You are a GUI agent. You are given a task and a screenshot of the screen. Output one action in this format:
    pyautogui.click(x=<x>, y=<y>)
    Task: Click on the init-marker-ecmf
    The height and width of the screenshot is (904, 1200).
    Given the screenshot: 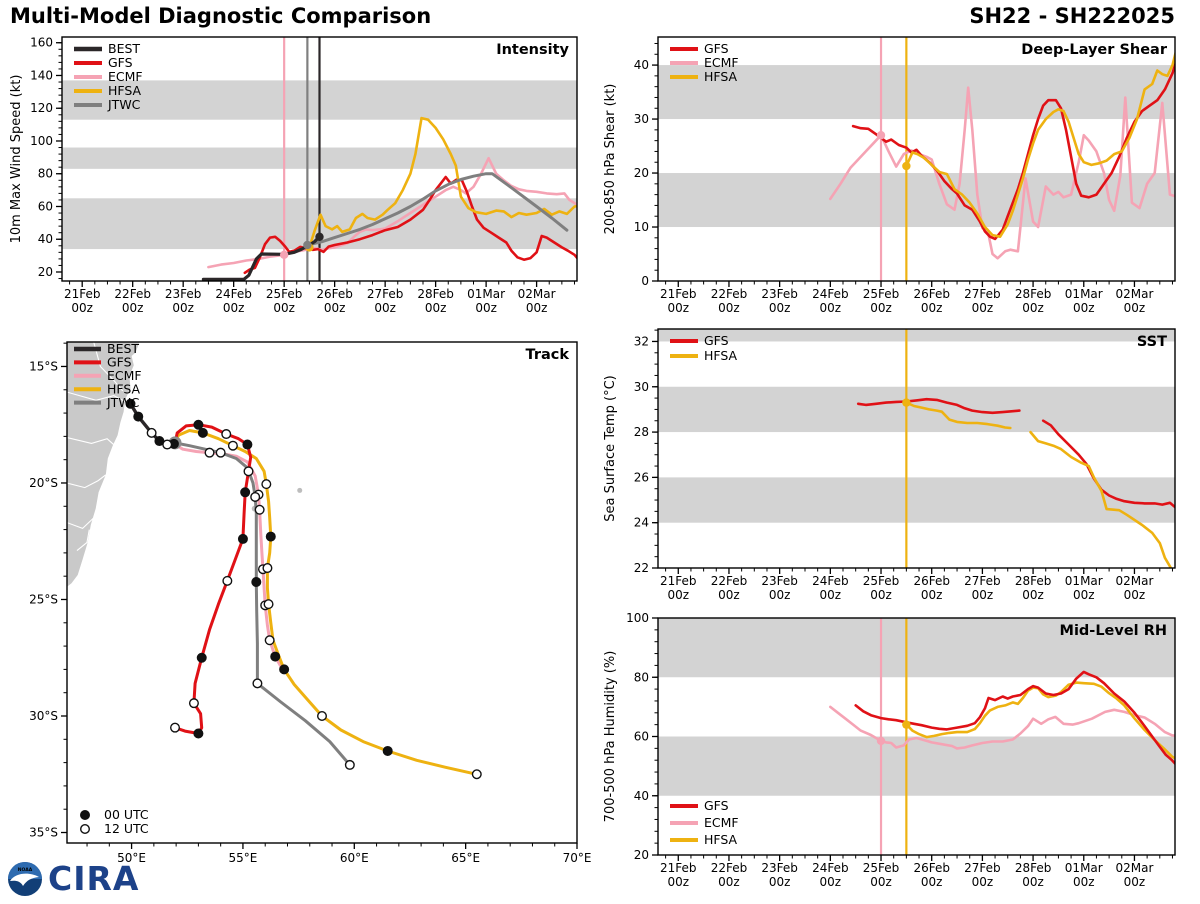 What is the action you would take?
    pyautogui.click(x=881, y=741)
    